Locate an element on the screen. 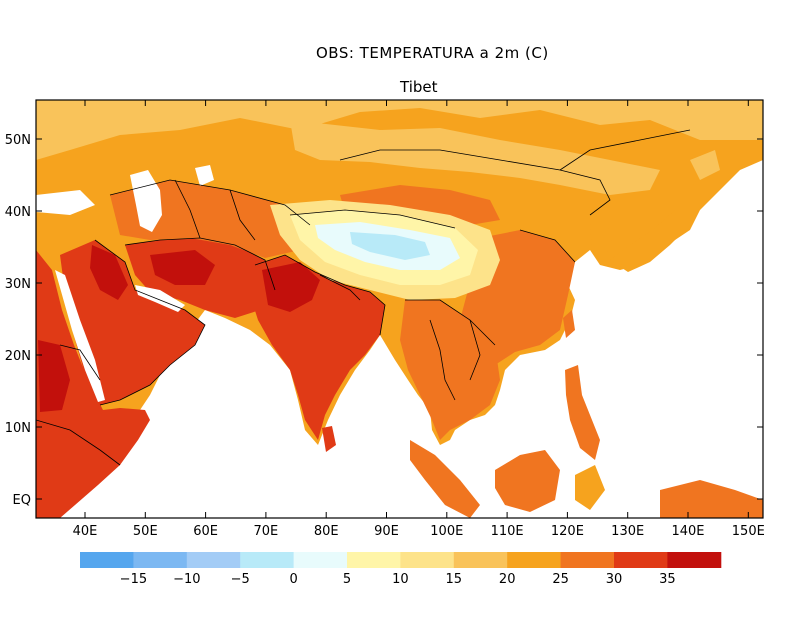  land-sumatra is located at coordinates (445, 479).